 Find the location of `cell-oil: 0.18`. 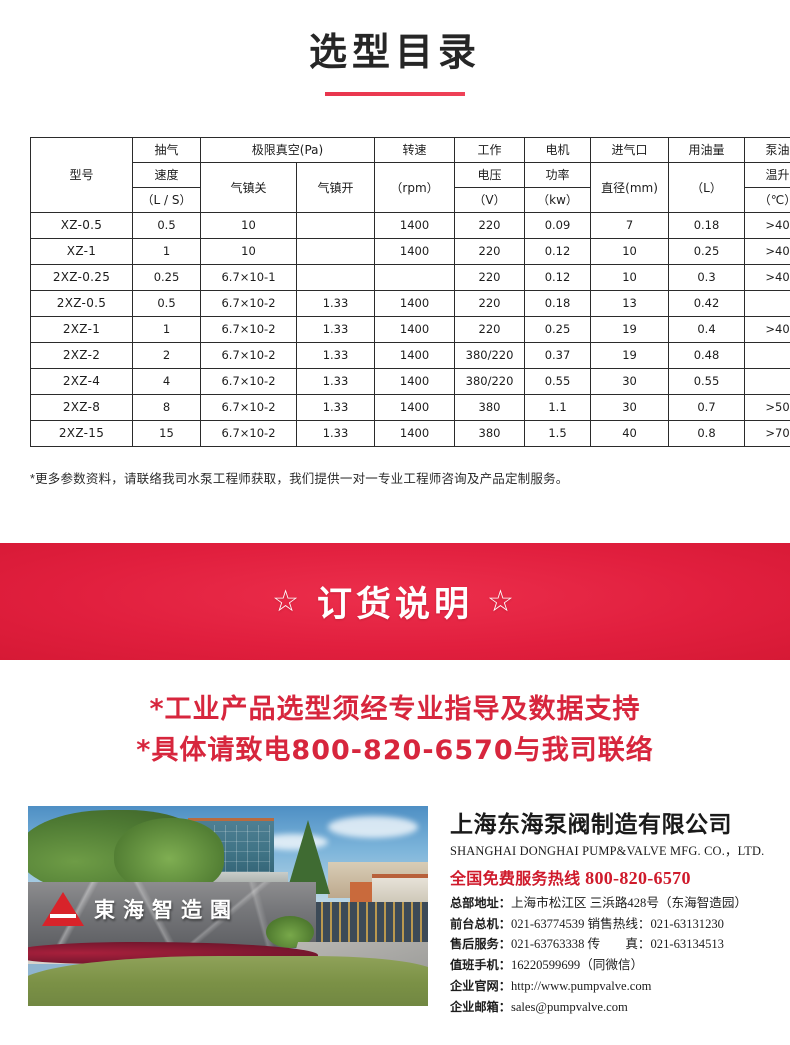

cell-oil: 0.18 is located at coordinates (707, 225).